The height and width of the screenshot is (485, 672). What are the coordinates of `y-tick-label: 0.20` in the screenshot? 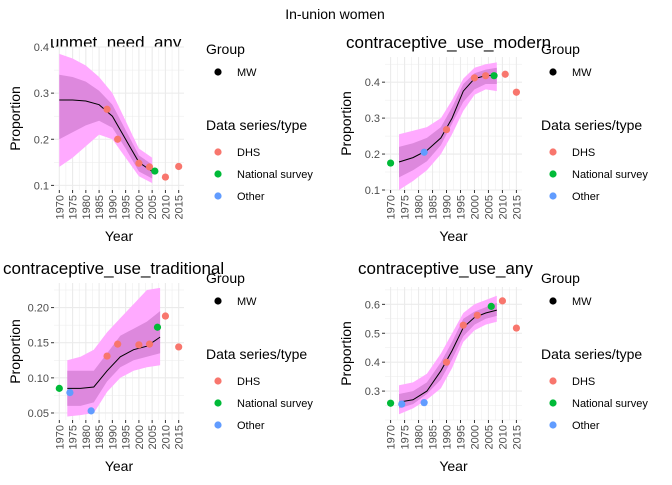 It's located at (38, 309).